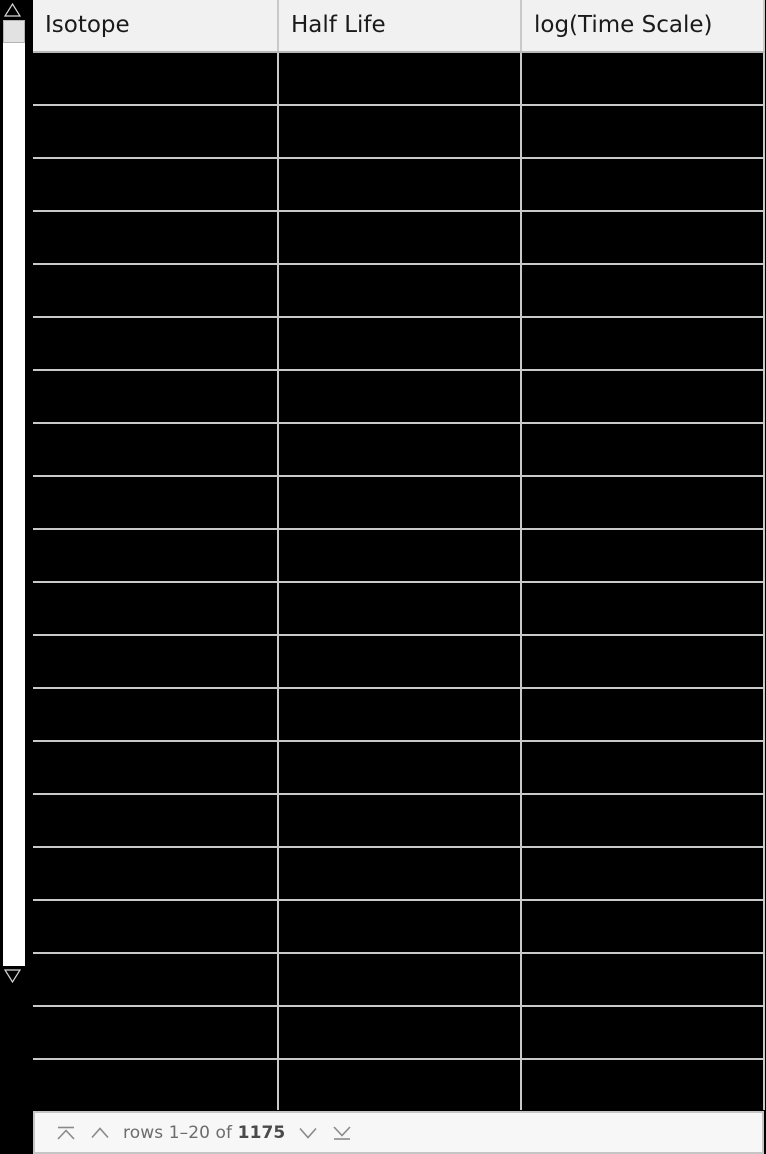 The image size is (766, 1154). Describe the element at coordinates (224, 1132) in the screenshot. I see `row-range-middle: of` at that location.